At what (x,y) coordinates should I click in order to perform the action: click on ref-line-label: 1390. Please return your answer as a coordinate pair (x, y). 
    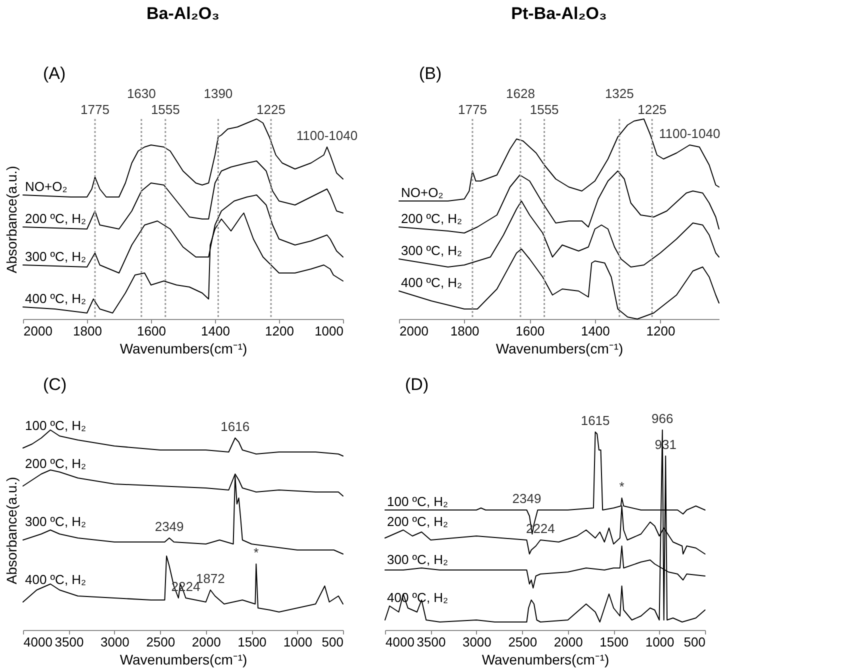
    Looking at the image, I should click on (218, 93).